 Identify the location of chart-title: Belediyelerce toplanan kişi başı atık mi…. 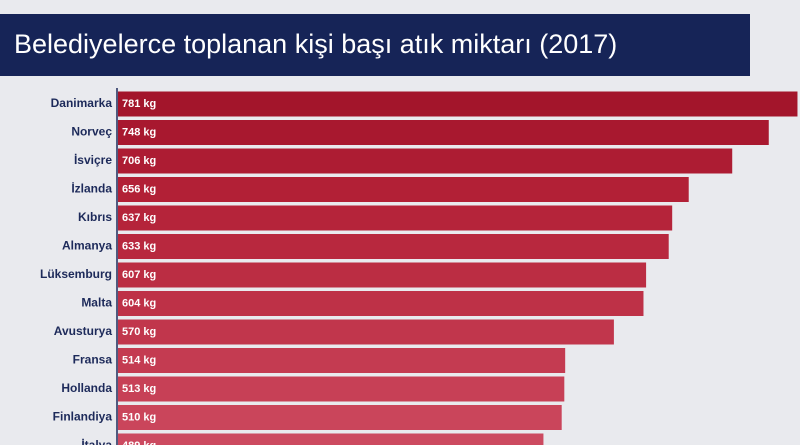
(315, 44).